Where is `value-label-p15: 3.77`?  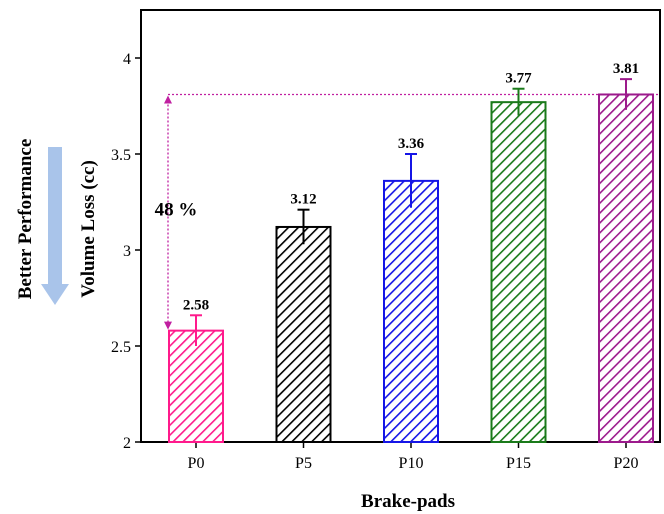
value-label-p15: 3.77 is located at coordinates (518, 79).